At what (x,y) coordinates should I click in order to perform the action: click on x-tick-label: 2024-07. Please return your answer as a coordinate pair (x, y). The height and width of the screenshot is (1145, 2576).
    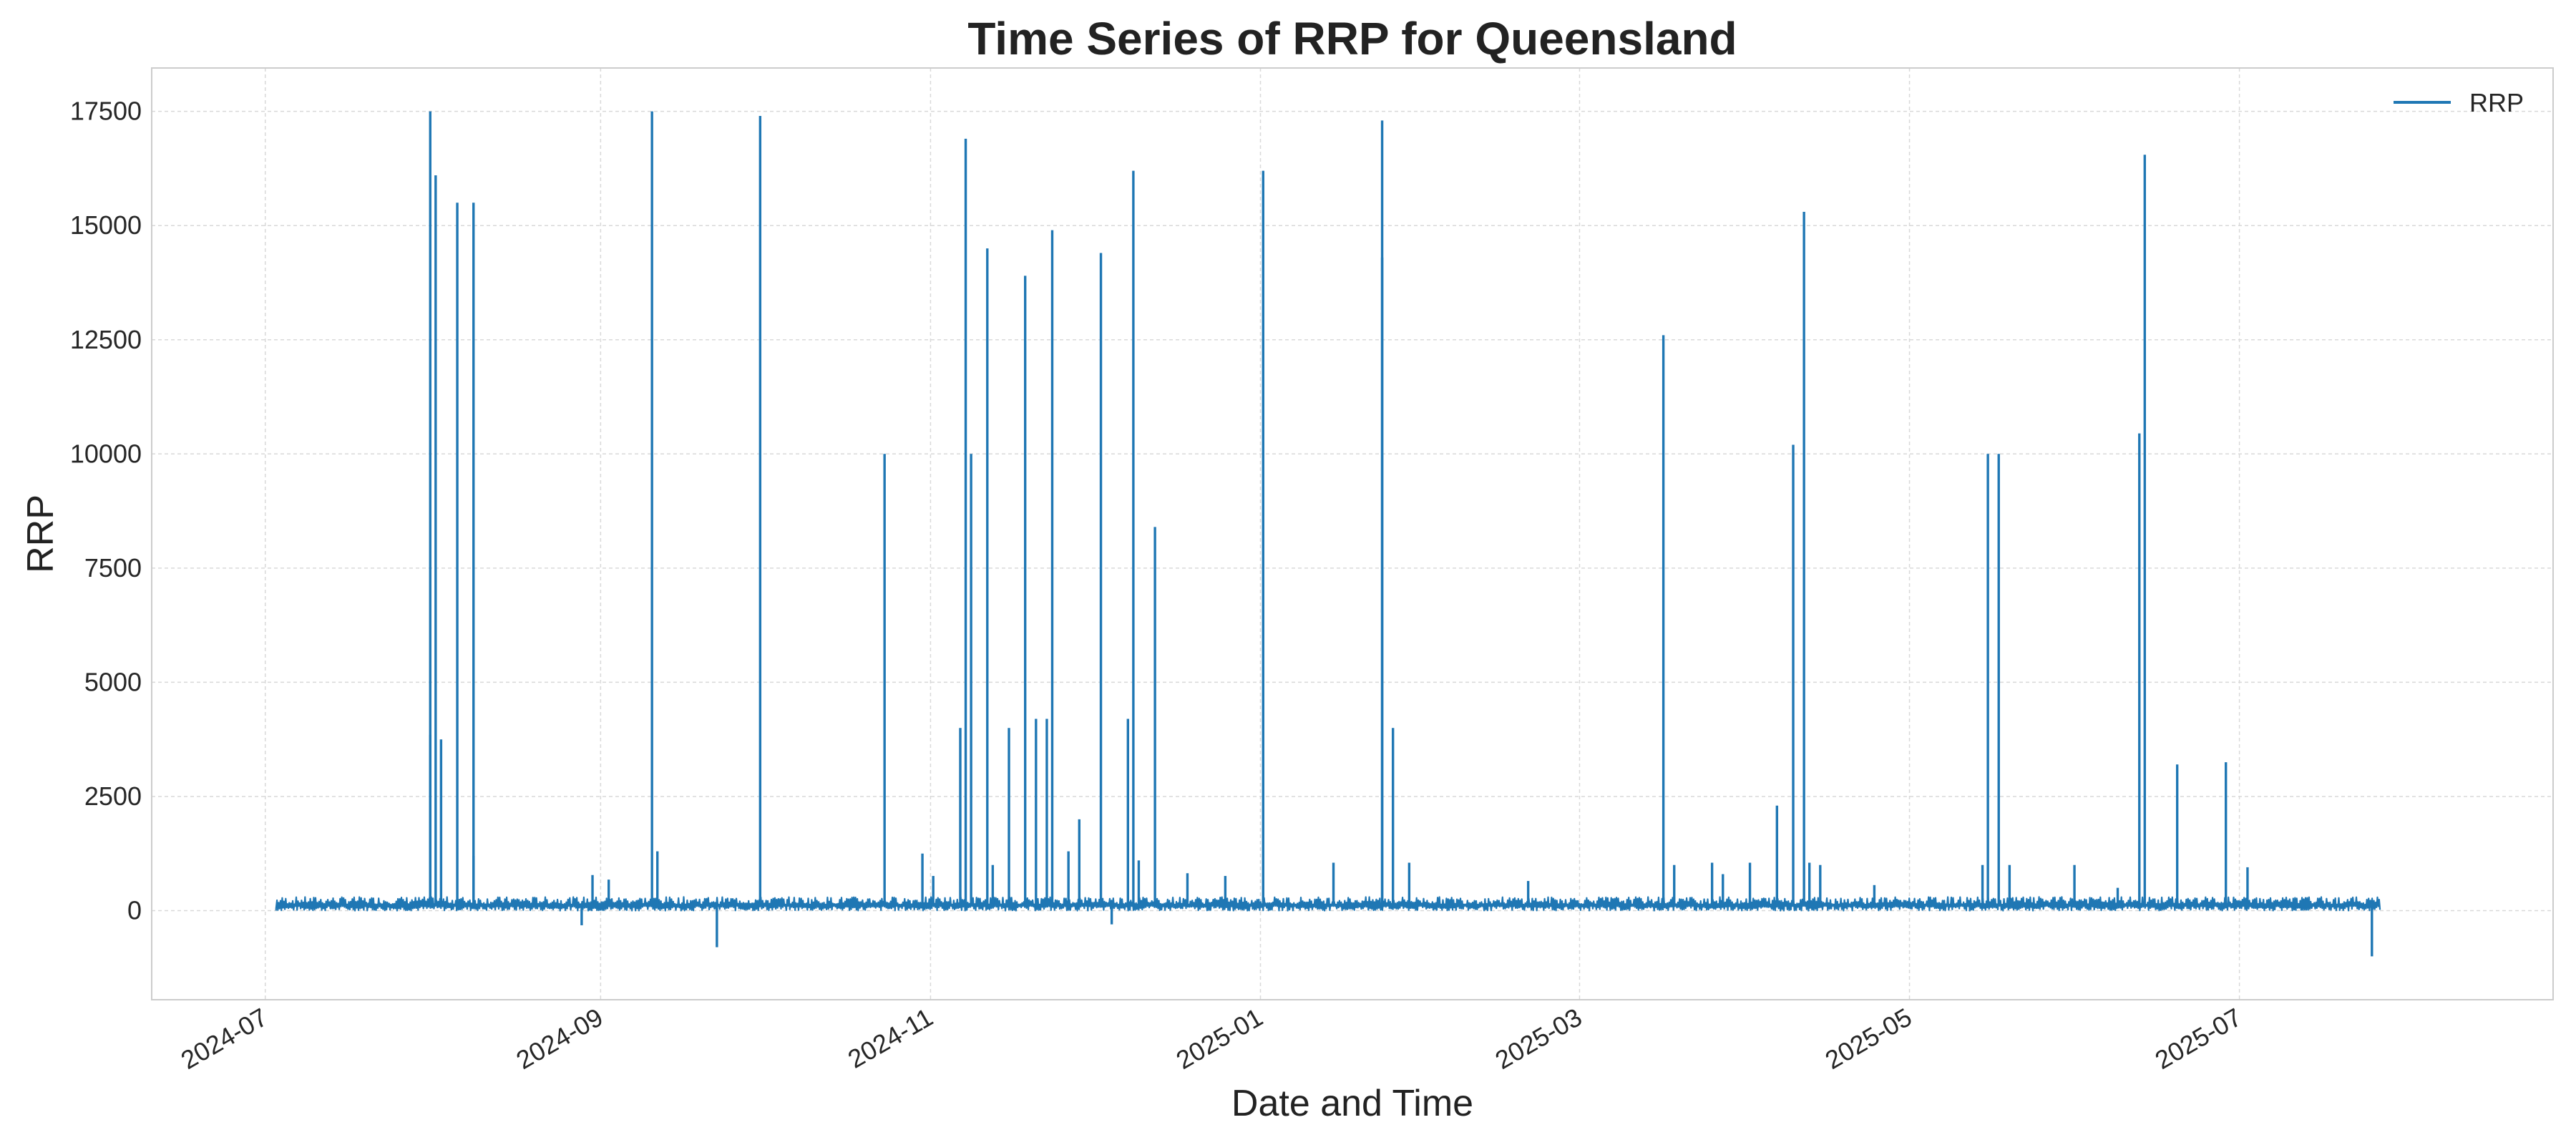
    Looking at the image, I should click on (224, 1038).